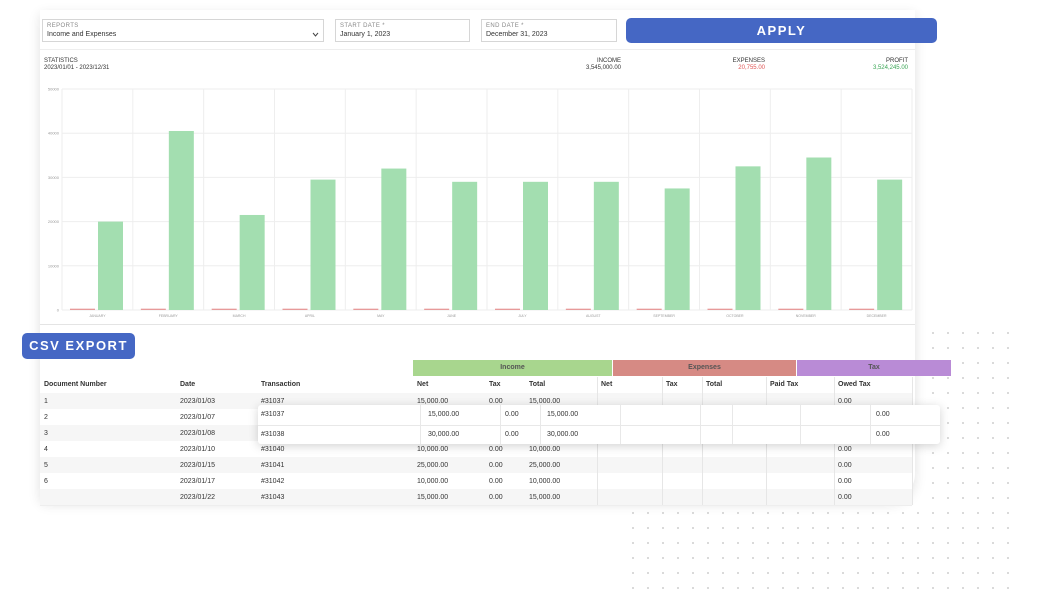 This screenshot has height=616, width=1051. Describe the element at coordinates (549, 30) in the screenshot. I see `end-date-input: END DATE * December 31, 2023` at that location.